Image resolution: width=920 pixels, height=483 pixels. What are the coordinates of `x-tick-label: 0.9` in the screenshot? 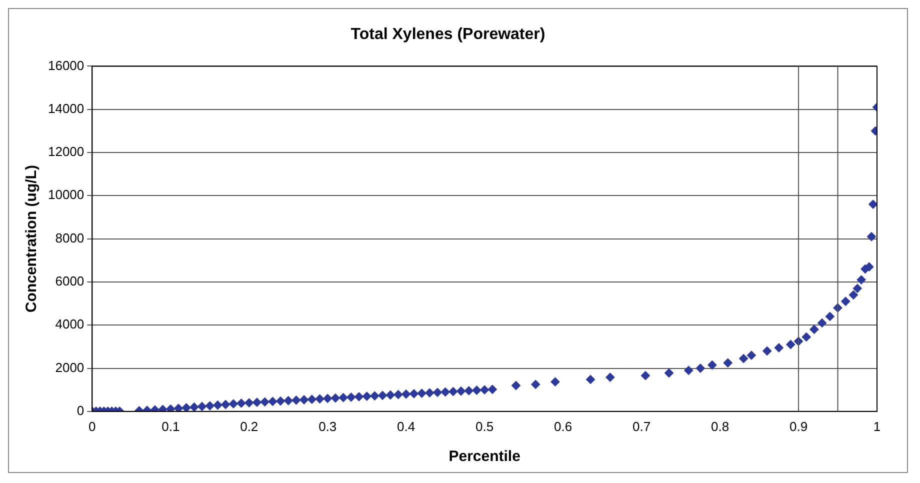 It's located at (798, 426).